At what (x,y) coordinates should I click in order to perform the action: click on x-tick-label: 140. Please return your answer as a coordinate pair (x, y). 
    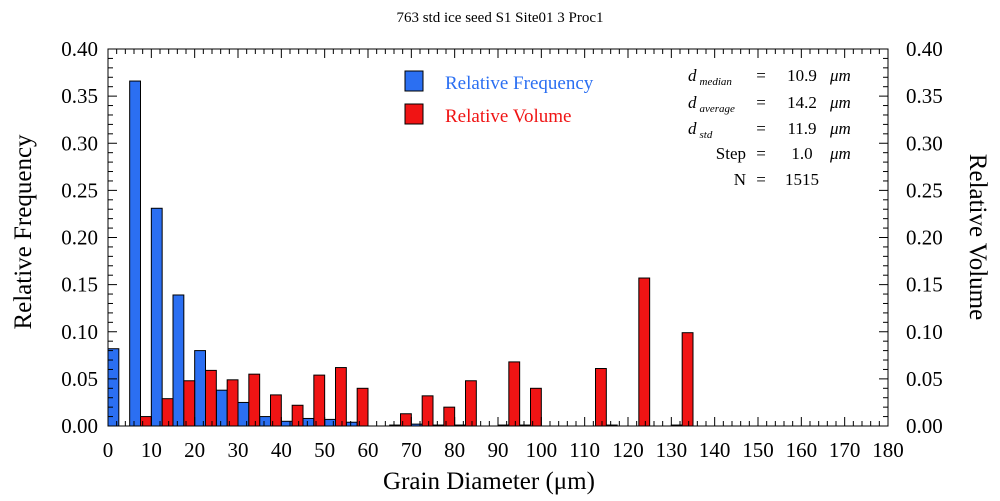
    Looking at the image, I should click on (715, 450).